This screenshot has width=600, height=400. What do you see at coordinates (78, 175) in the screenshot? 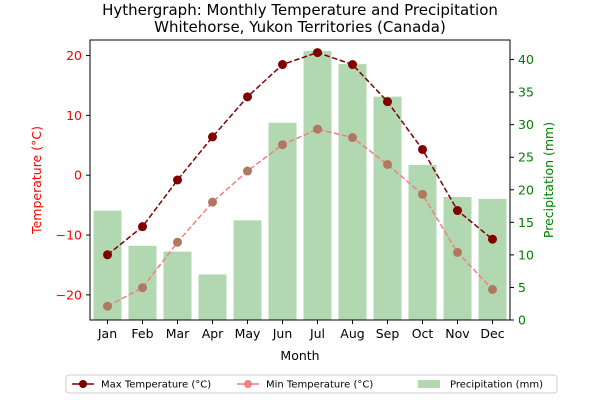
I see `temp-tick-label: 0` at bounding box center [78, 175].